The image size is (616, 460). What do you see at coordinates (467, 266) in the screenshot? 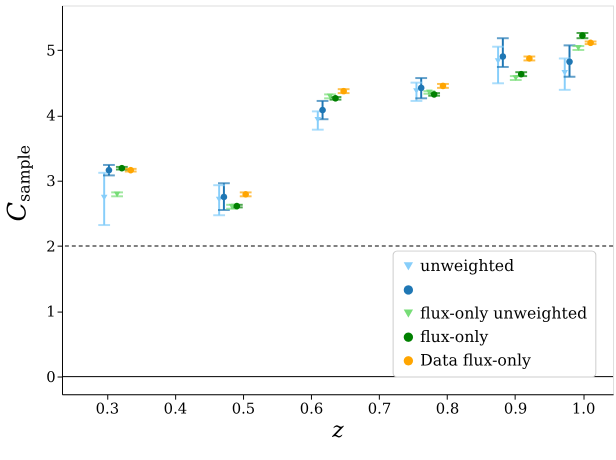
I see `legend-label: unweighted` at bounding box center [467, 266].